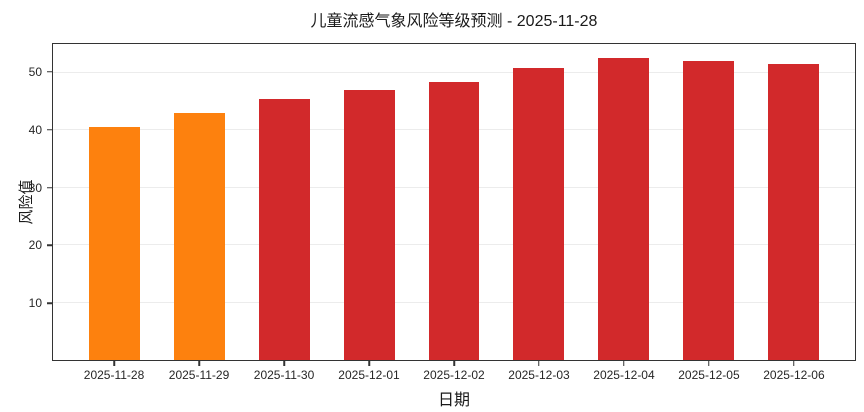 The image size is (864, 412). Describe the element at coordinates (454, 375) in the screenshot. I see `x-tick-label: 2025-12-02` at that location.